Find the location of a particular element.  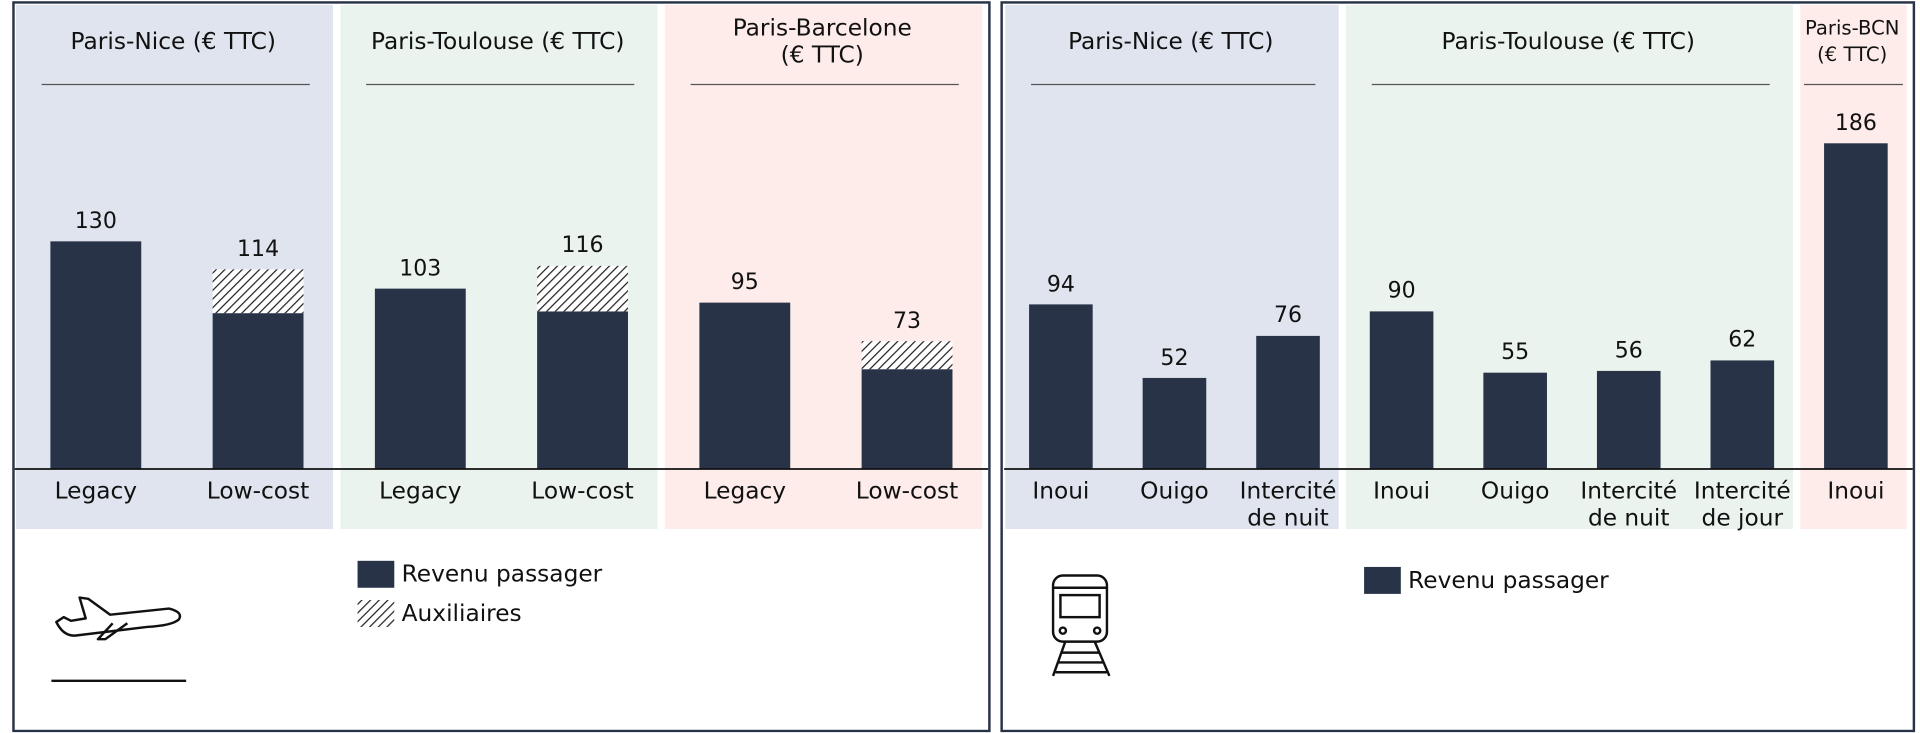

value-label: 186 is located at coordinates (1855, 123).